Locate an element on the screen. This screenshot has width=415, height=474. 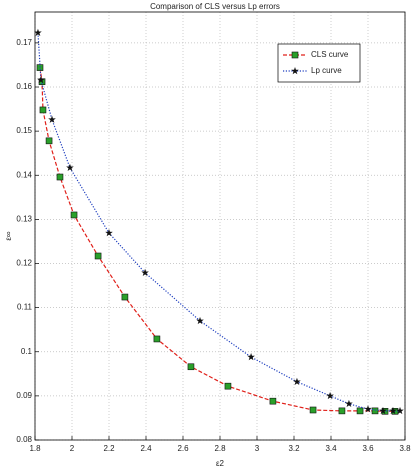
legend-label: CLS curve is located at coordinates (330, 54).